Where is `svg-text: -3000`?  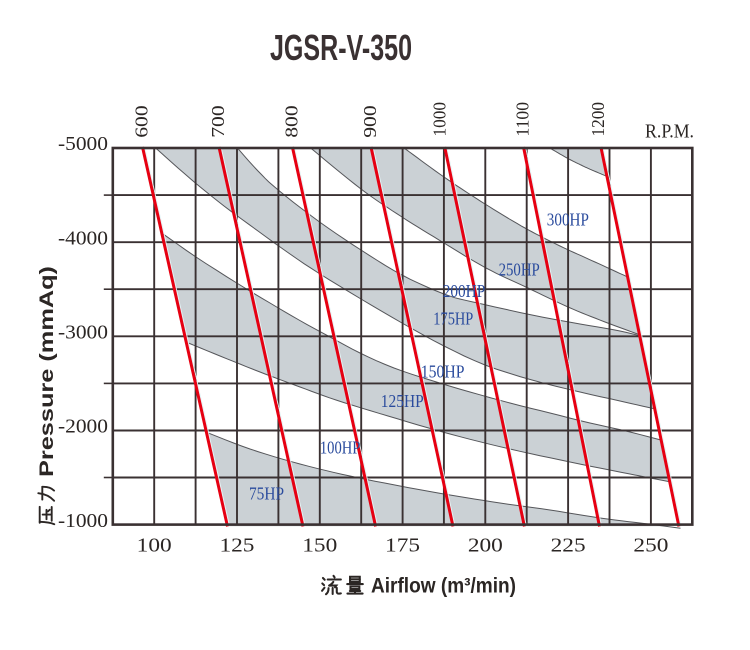
svg-text: -3000 is located at coordinates (83, 333).